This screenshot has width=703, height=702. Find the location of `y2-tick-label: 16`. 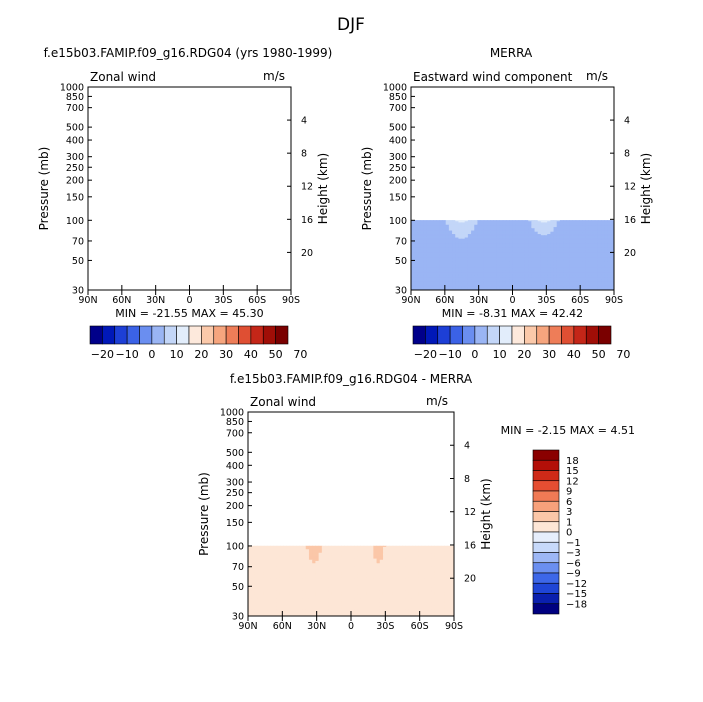

y2-tick-label: 16 is located at coordinates (470, 545).